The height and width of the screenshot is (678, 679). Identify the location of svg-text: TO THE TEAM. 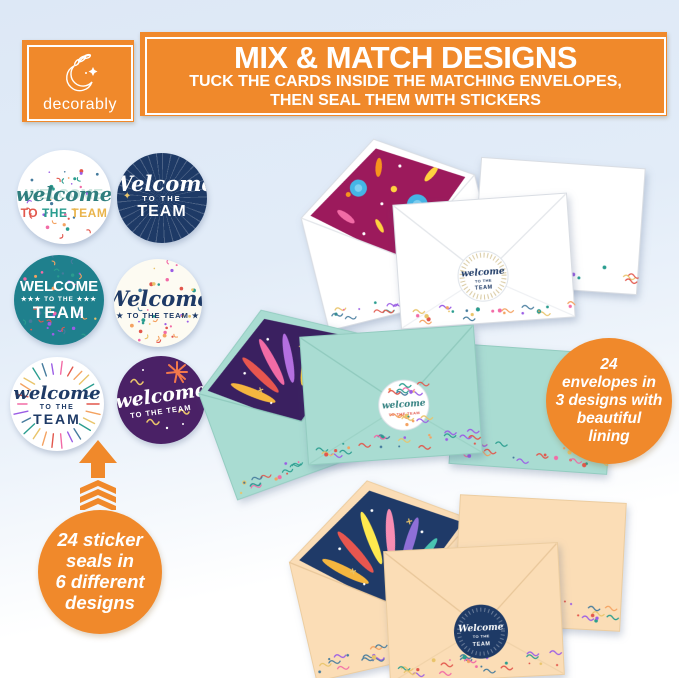
(404, 413).